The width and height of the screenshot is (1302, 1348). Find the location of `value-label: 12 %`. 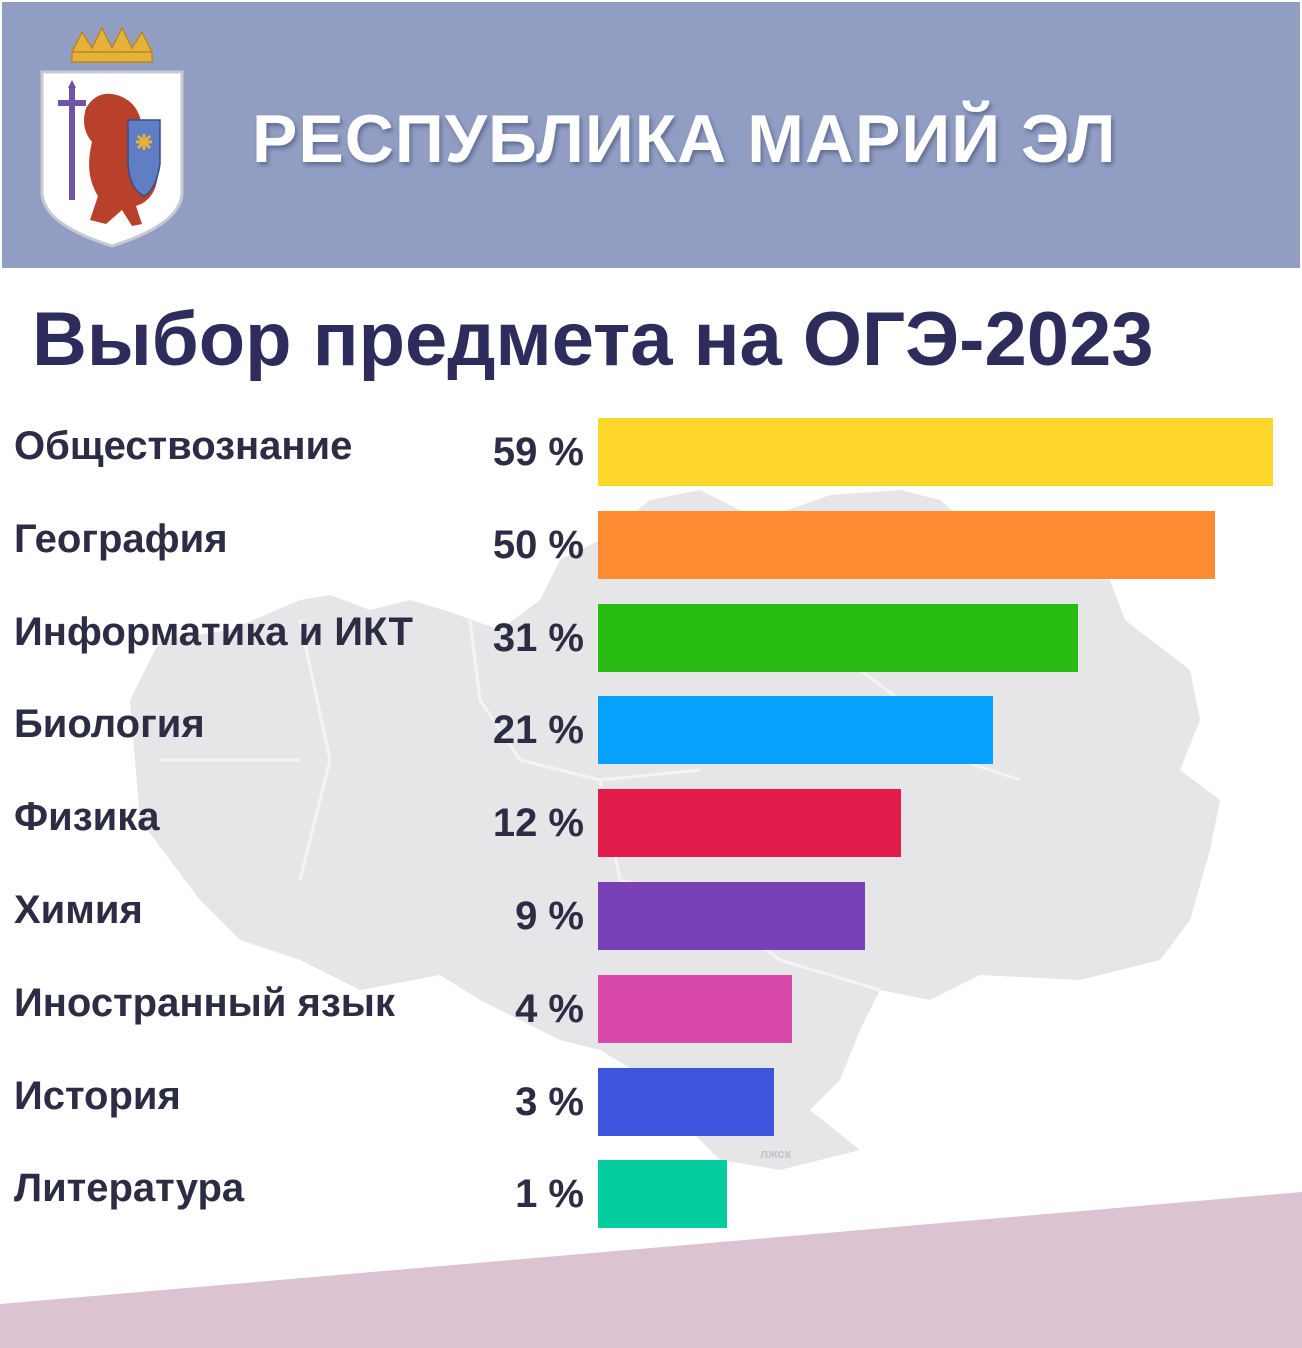

value-label: 12 % is located at coordinates (538, 823).